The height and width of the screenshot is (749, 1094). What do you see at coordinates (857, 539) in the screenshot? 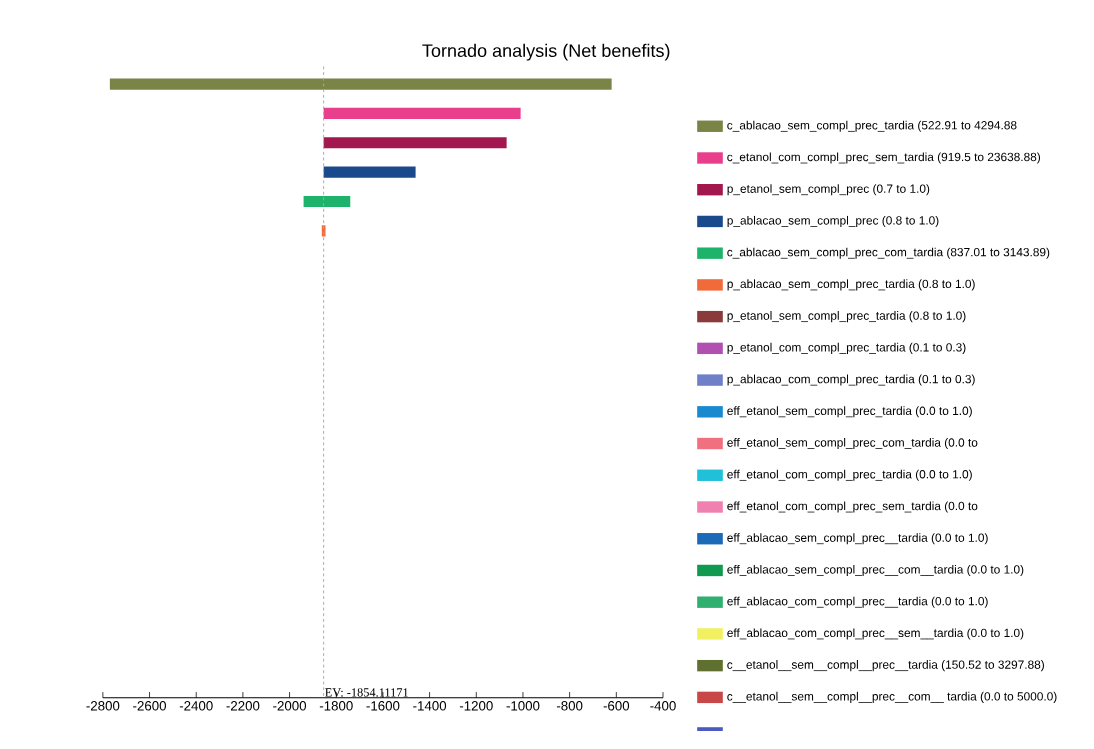
I see `legend-label: eff_ablacao_sem_compl_prec__tardia (0.0 to 1.0)` at bounding box center [857, 539].